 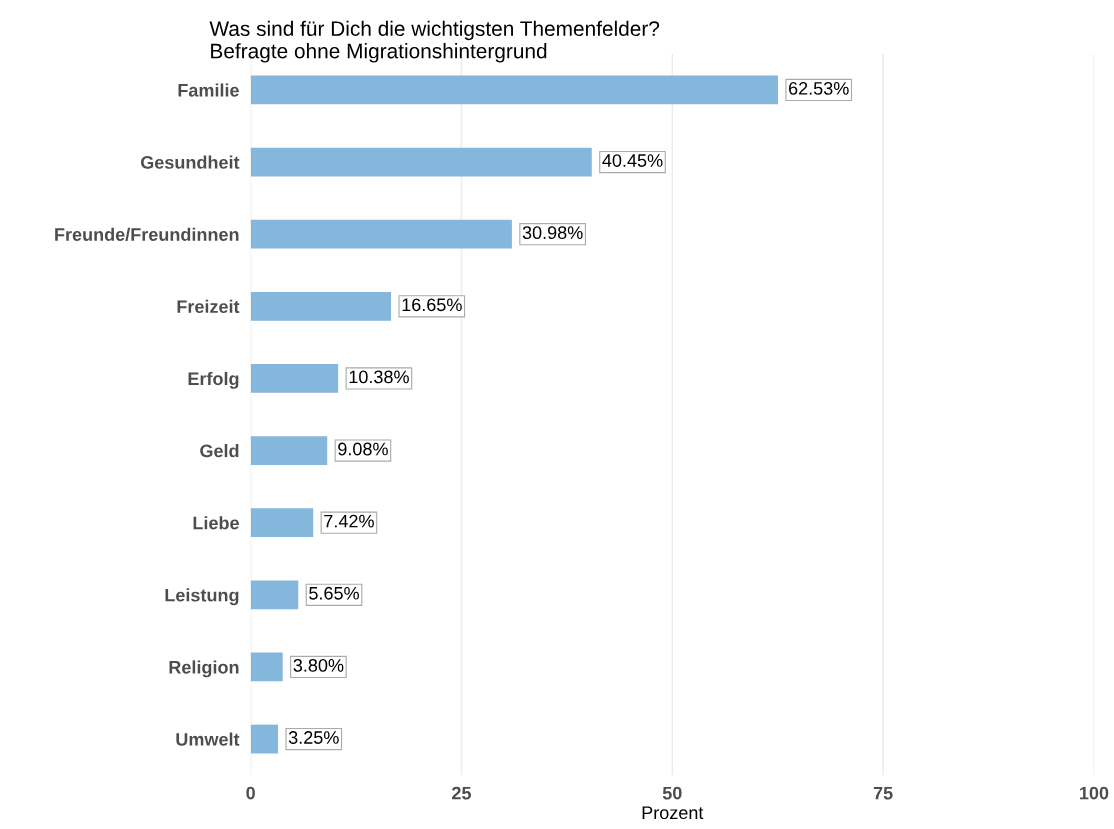 I want to click on data-label: 30.98%, so click(x=552, y=233).